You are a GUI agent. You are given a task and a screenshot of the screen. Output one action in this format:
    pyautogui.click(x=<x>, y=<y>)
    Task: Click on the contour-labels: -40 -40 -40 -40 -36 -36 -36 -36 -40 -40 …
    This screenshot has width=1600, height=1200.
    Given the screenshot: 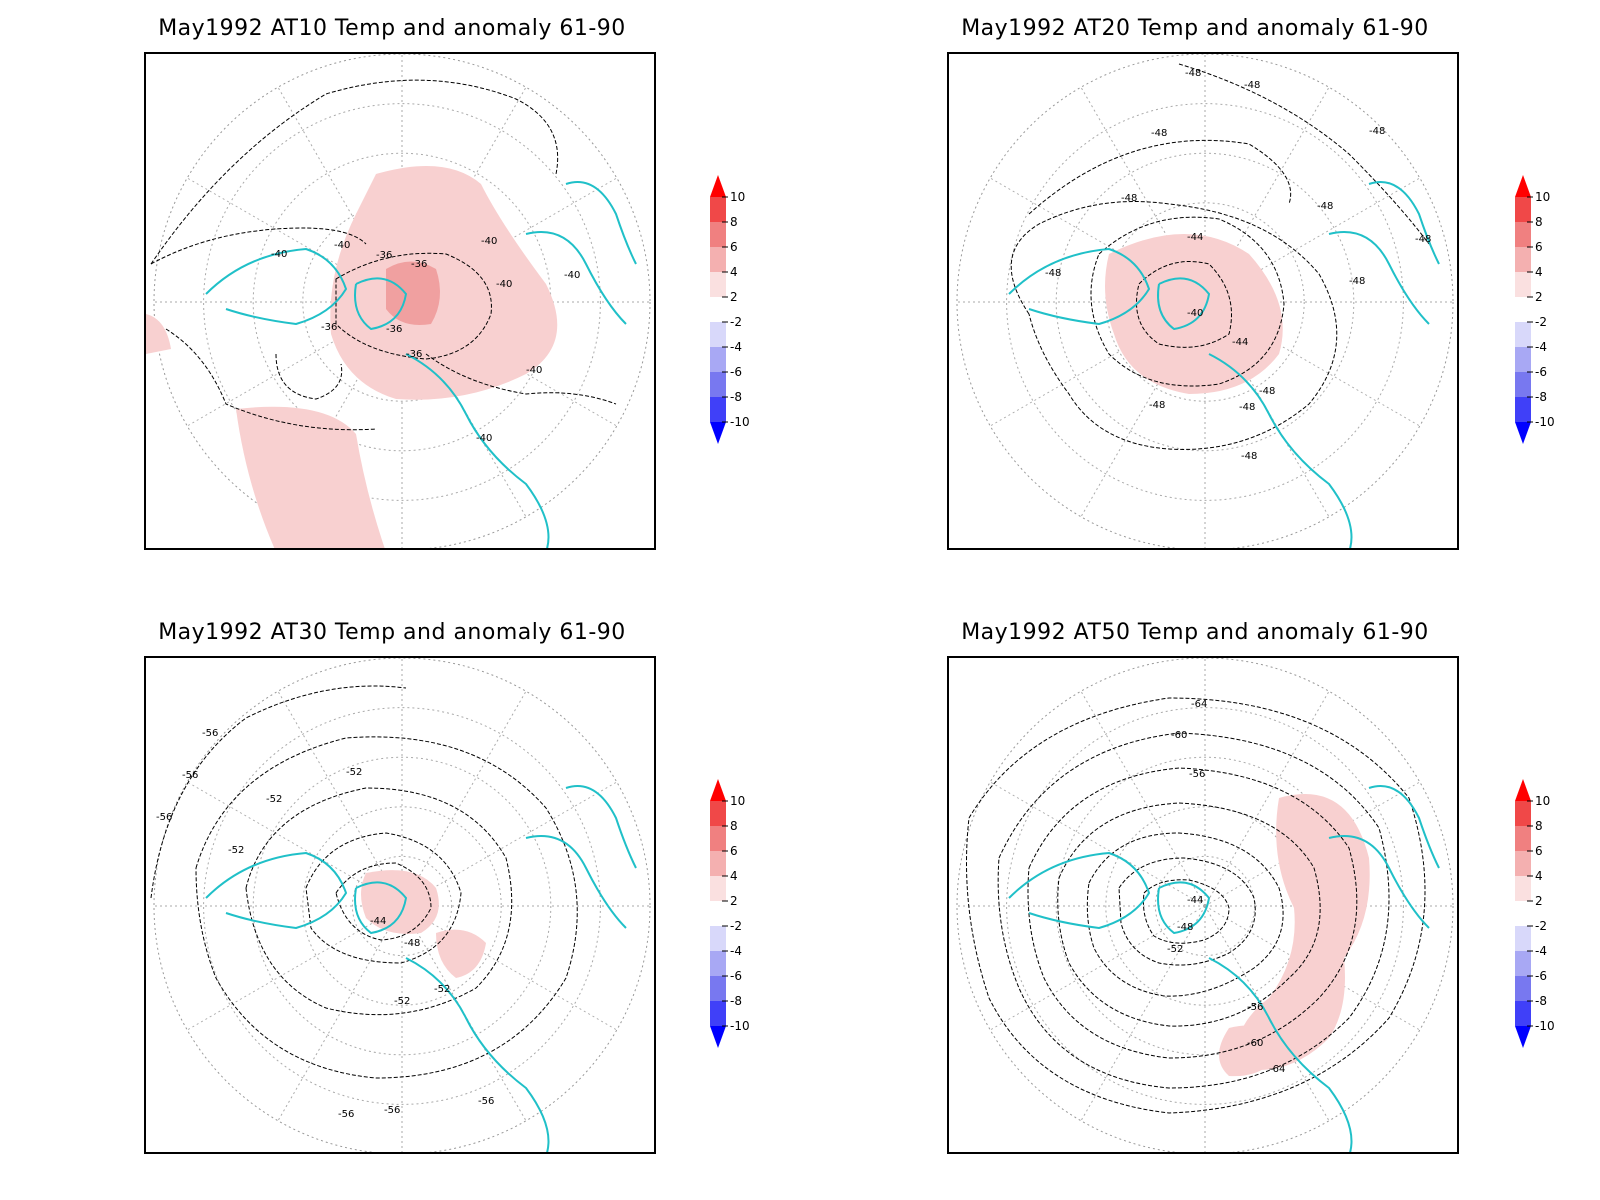 What is the action you would take?
    pyautogui.click(x=425, y=340)
    